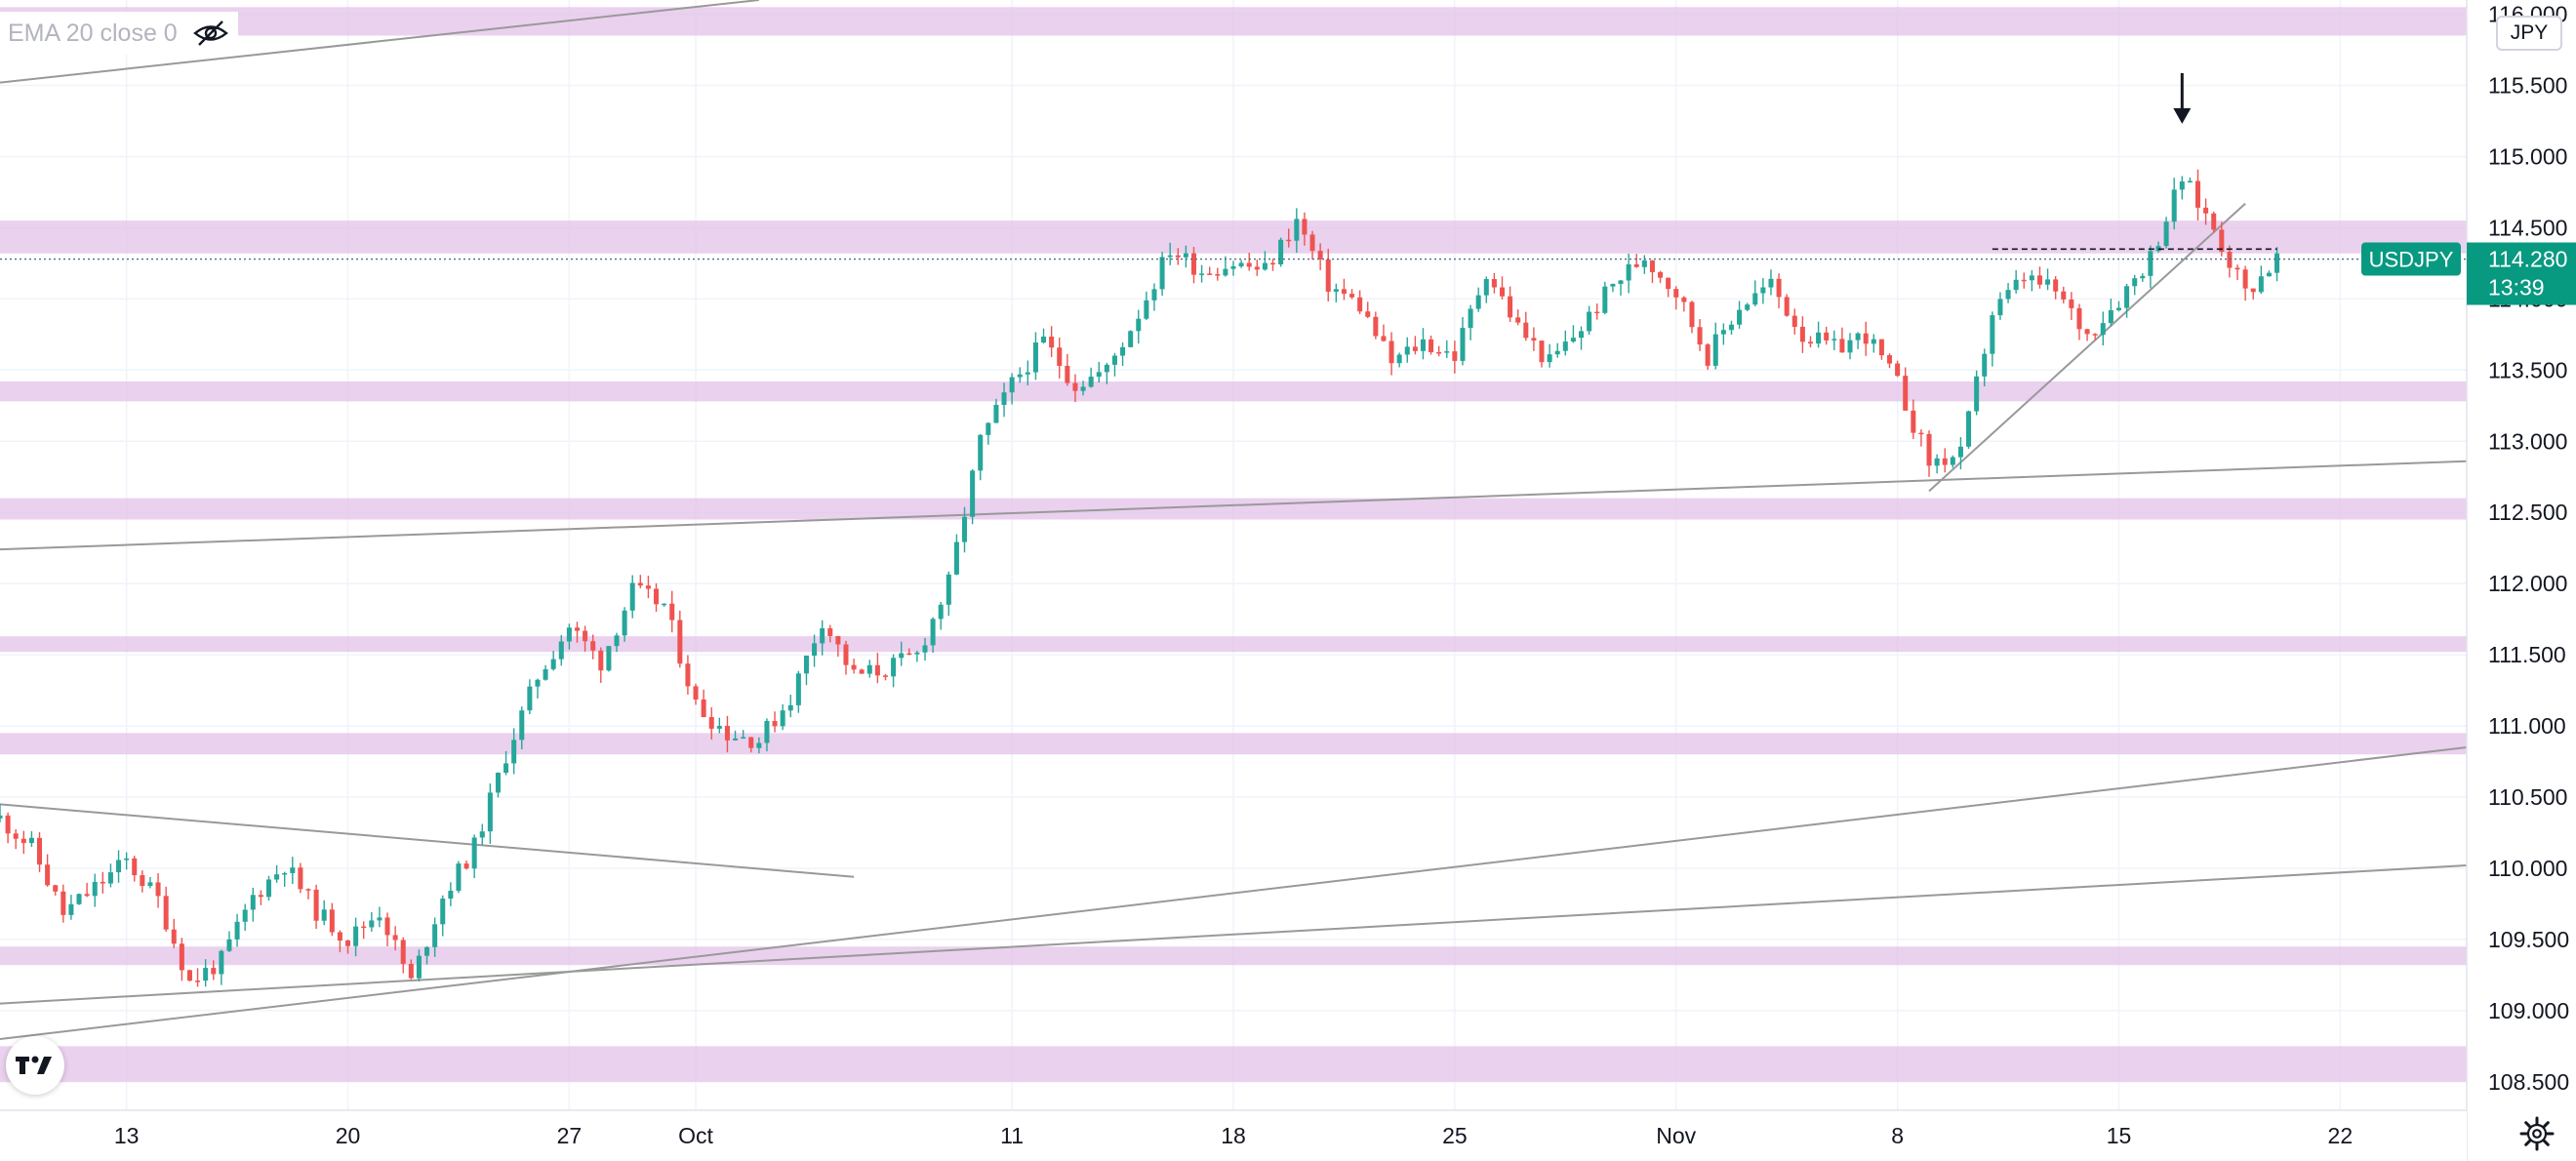 The height and width of the screenshot is (1161, 2576). What do you see at coordinates (127, 1135) in the screenshot?
I see `x-tick-label: 13` at bounding box center [127, 1135].